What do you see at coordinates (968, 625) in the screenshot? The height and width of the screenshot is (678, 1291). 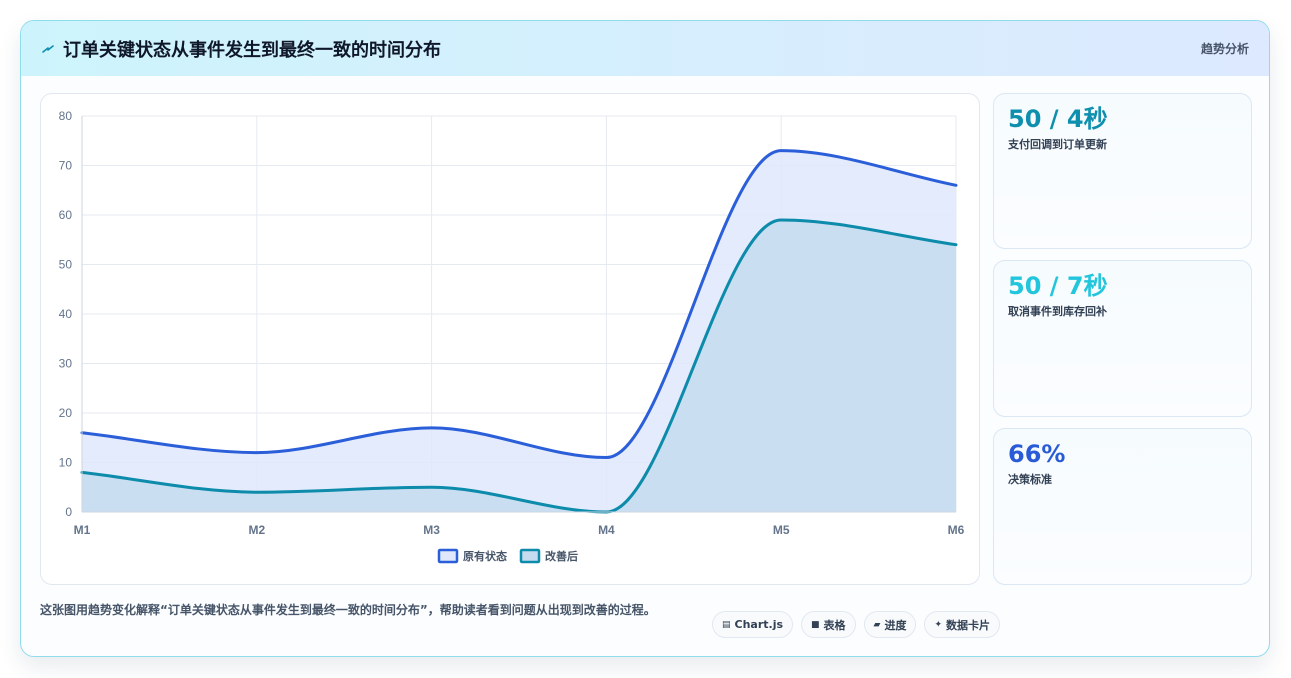 I see `pill-label: 数据卡片` at bounding box center [968, 625].